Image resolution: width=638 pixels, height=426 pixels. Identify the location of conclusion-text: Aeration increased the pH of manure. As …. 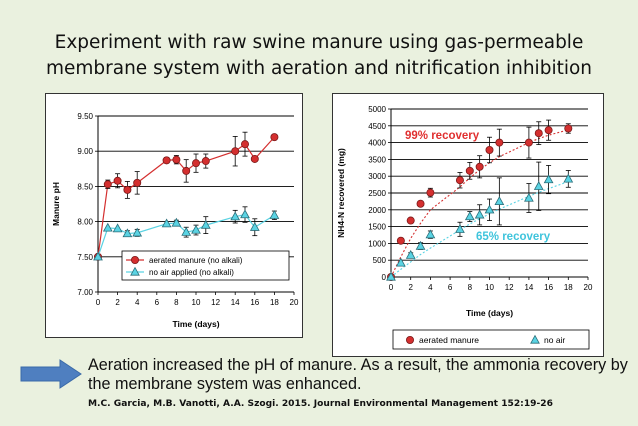
(358, 374).